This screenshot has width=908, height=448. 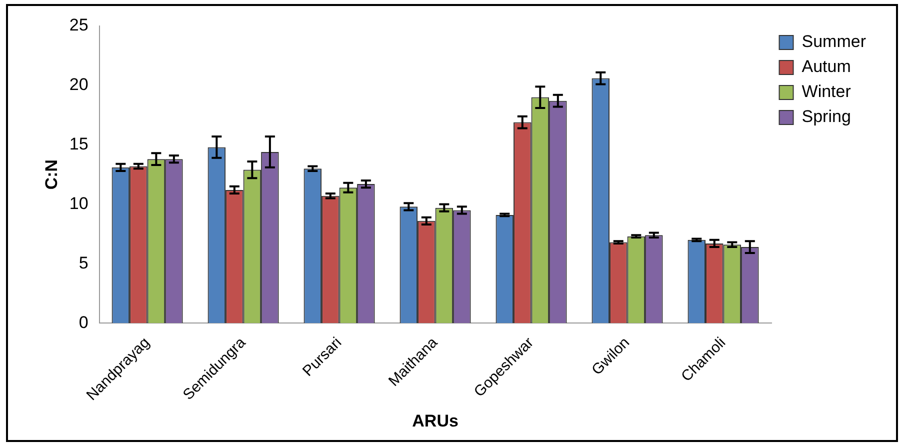 What do you see at coordinates (83, 262) in the screenshot?
I see `y-tick-label: 5` at bounding box center [83, 262].